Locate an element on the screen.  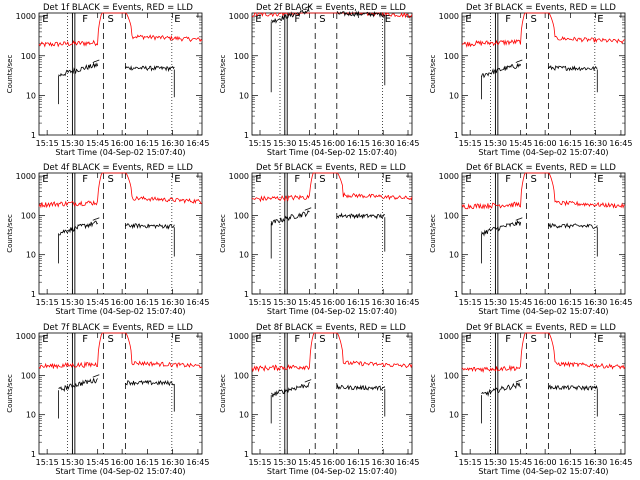
chart-title: Det 4f BLACK = Events, RED = LLD is located at coordinates (118, 168).